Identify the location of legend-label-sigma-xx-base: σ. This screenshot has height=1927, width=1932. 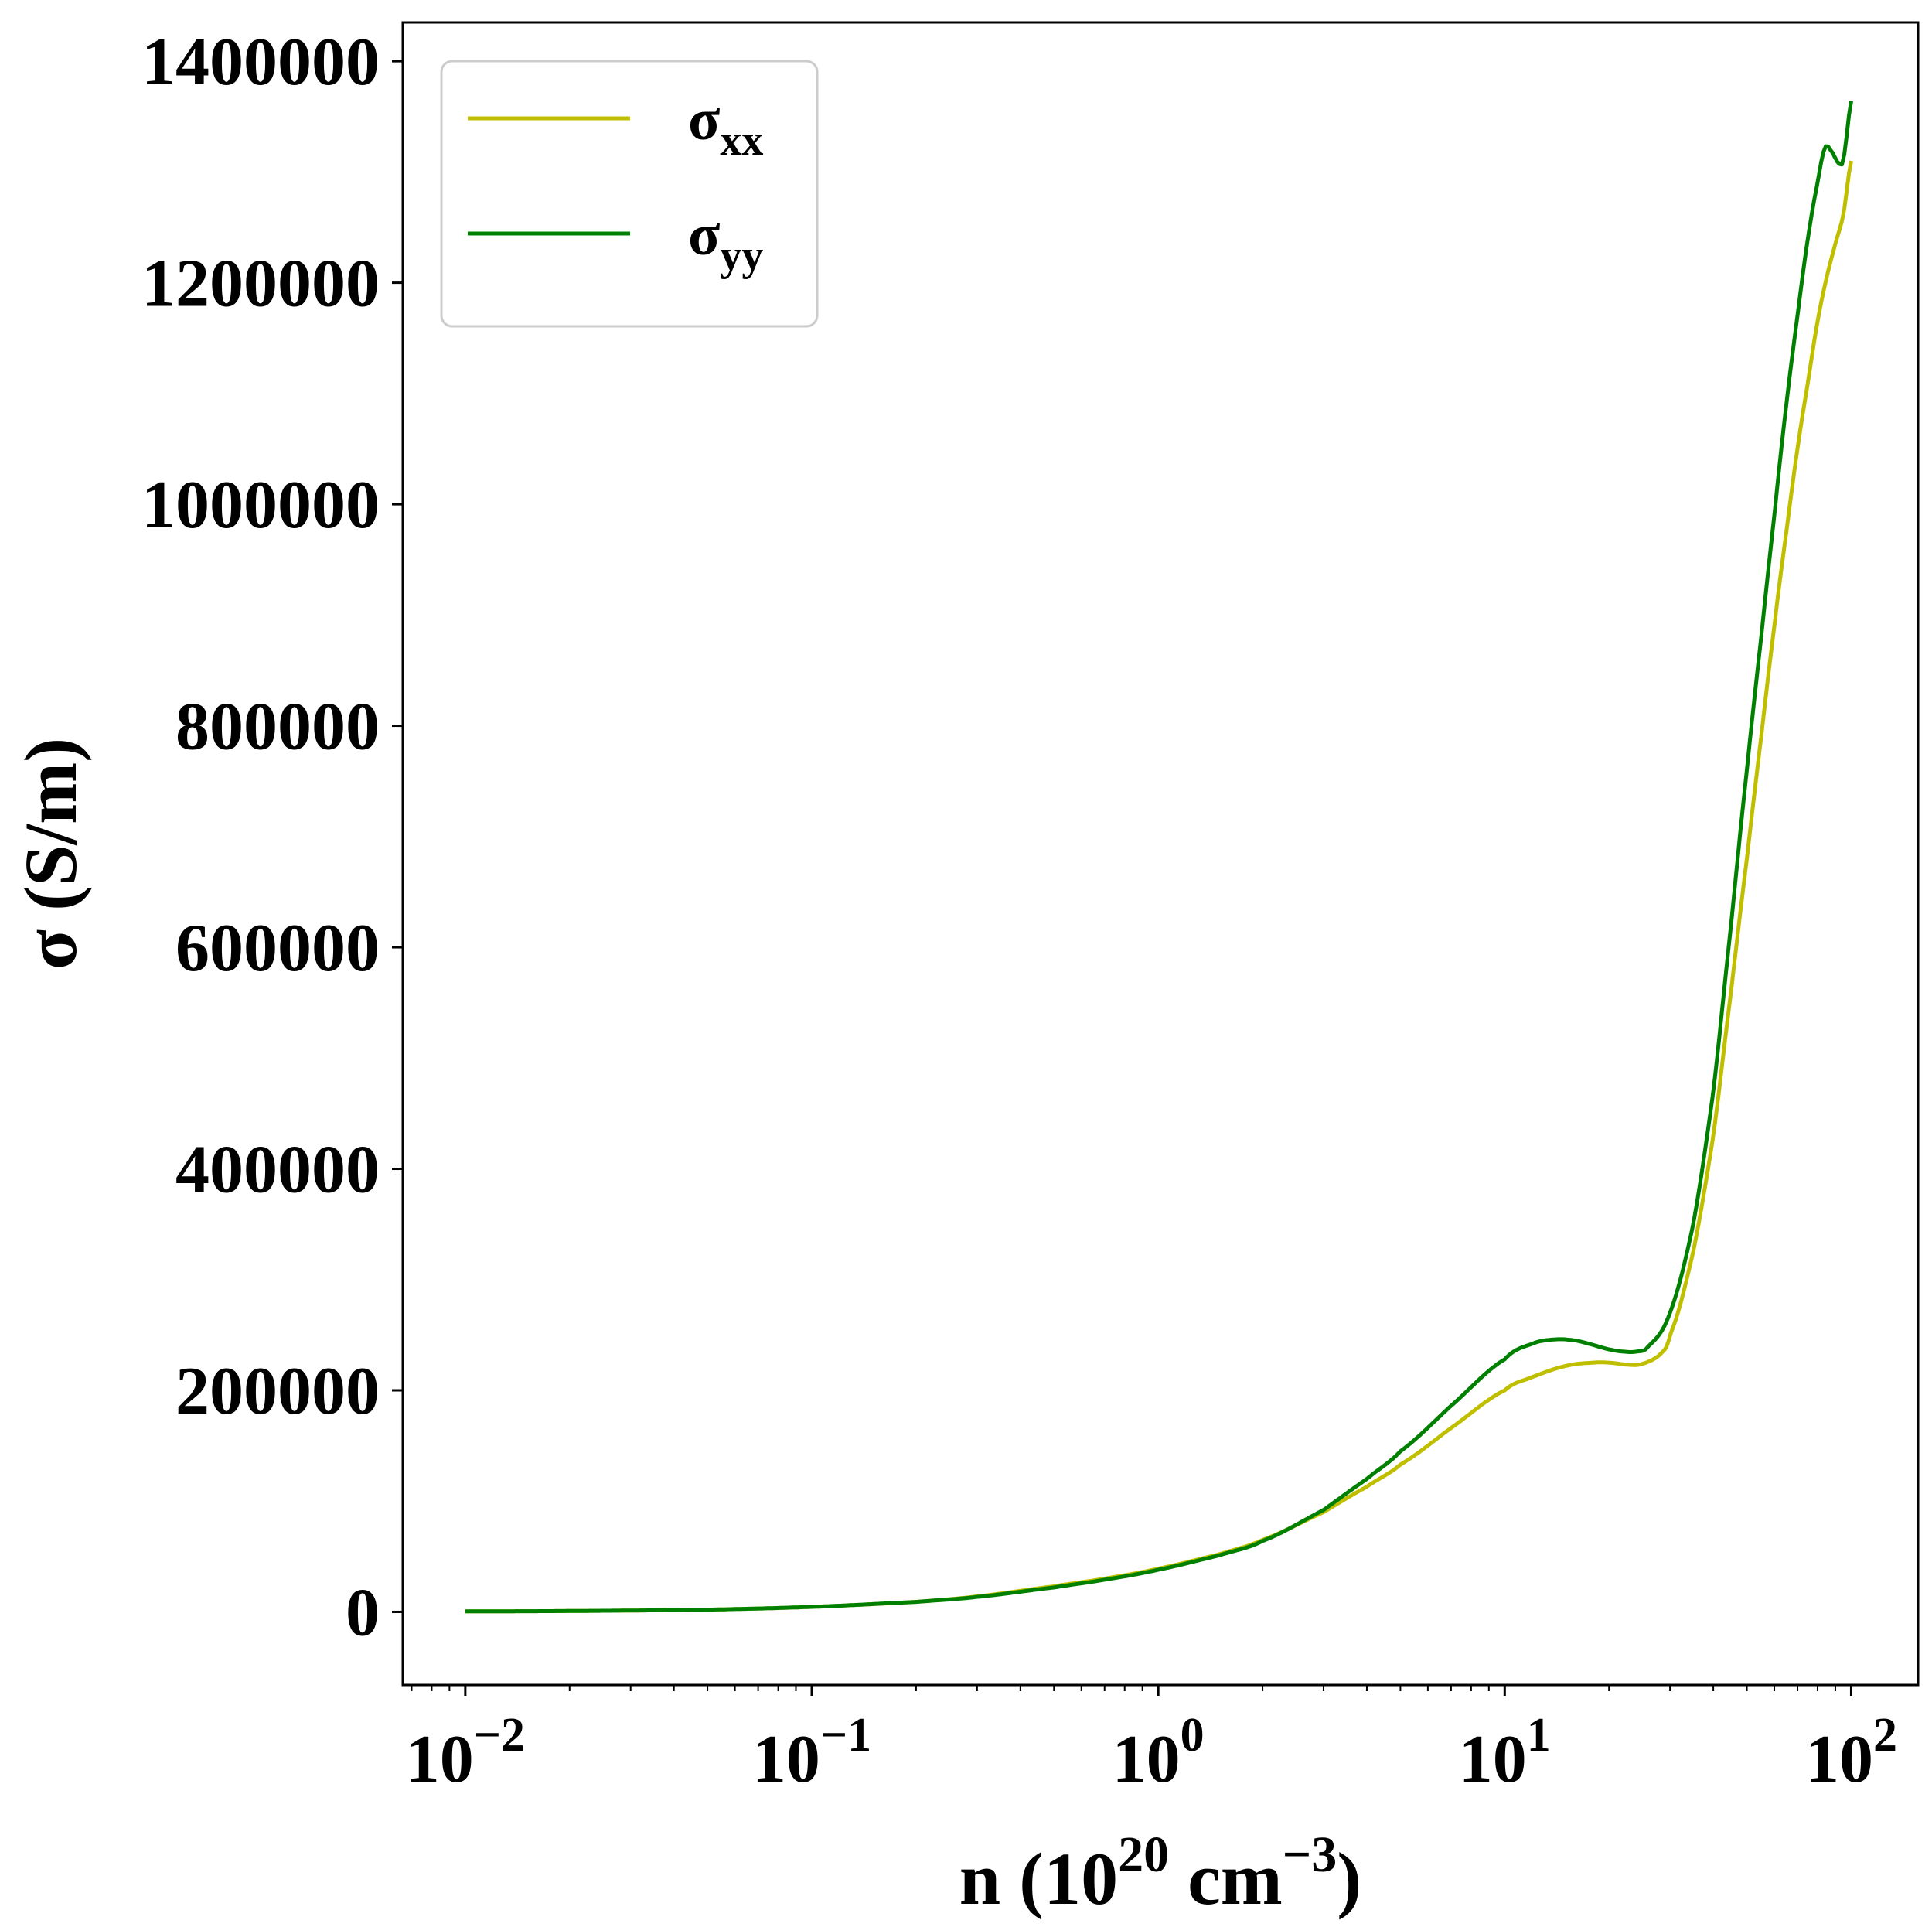
(704, 119).